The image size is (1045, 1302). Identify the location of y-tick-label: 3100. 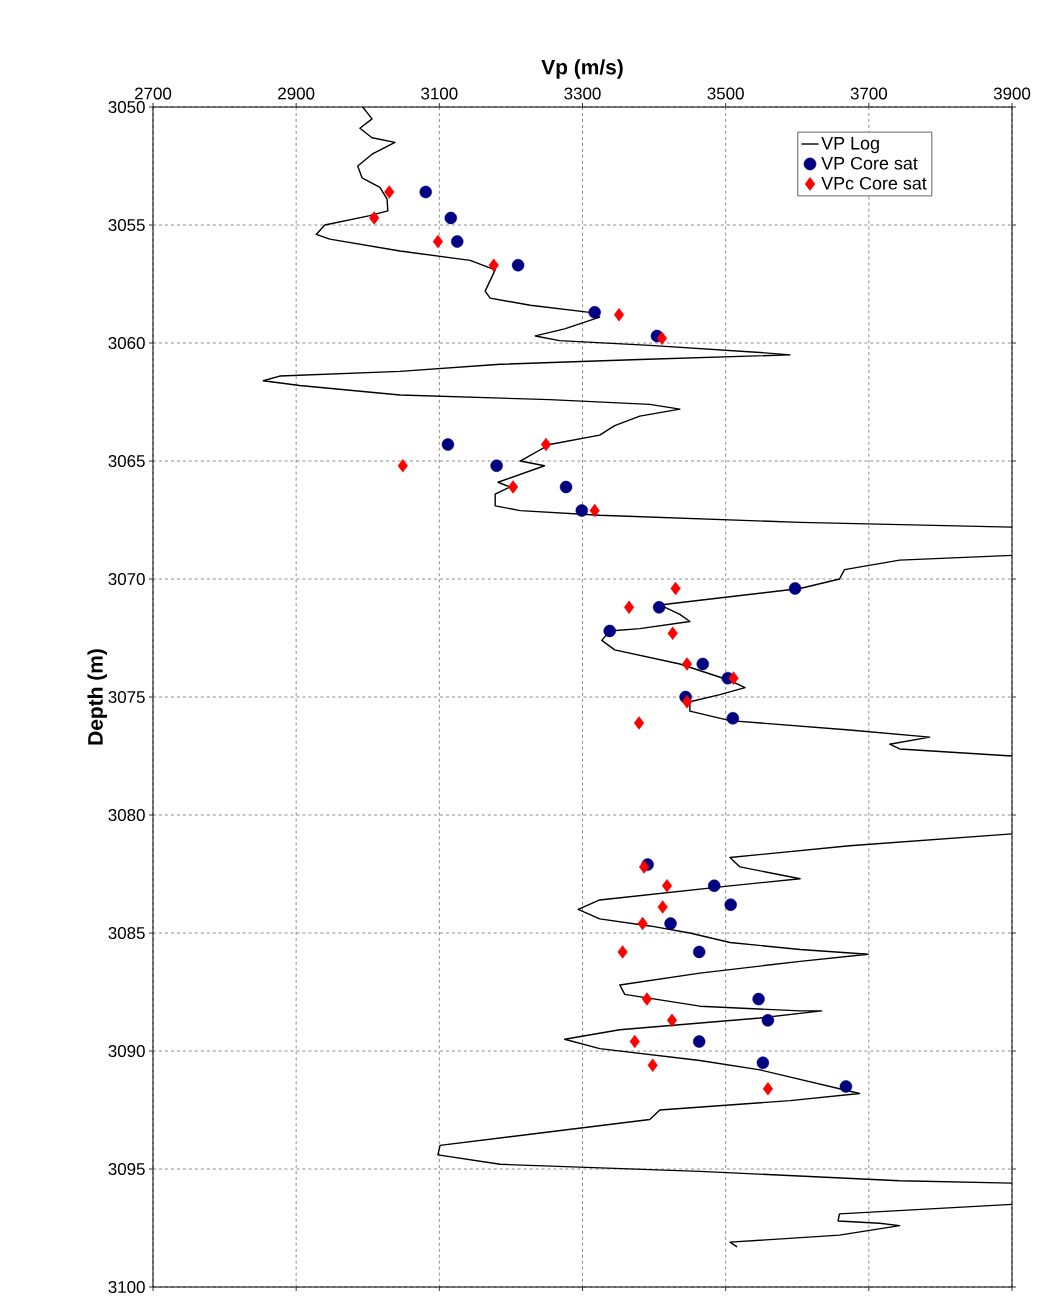
(126, 1287).